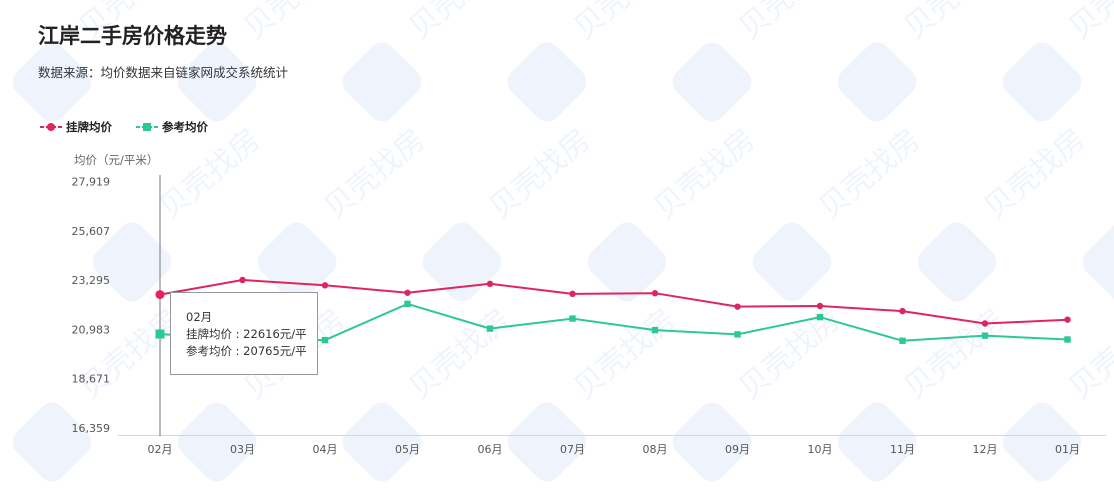 The height and width of the screenshot is (501, 1114). What do you see at coordinates (902, 449) in the screenshot?
I see `x-tick-label: 11月` at bounding box center [902, 449].